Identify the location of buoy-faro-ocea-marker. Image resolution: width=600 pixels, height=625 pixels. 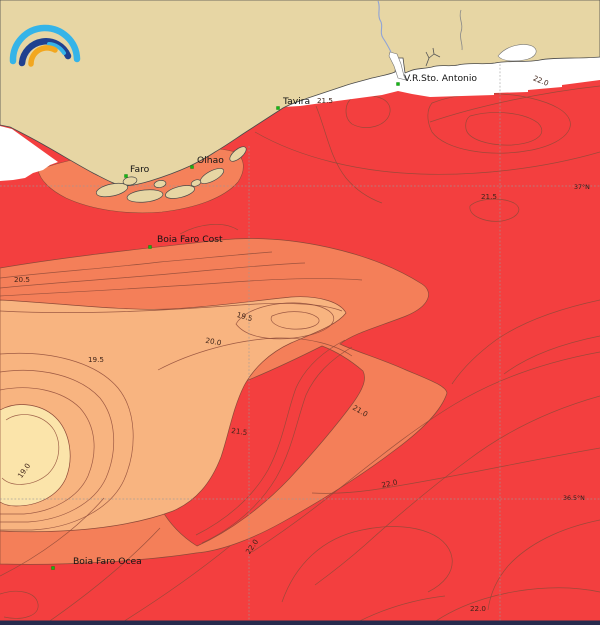
(53, 568).